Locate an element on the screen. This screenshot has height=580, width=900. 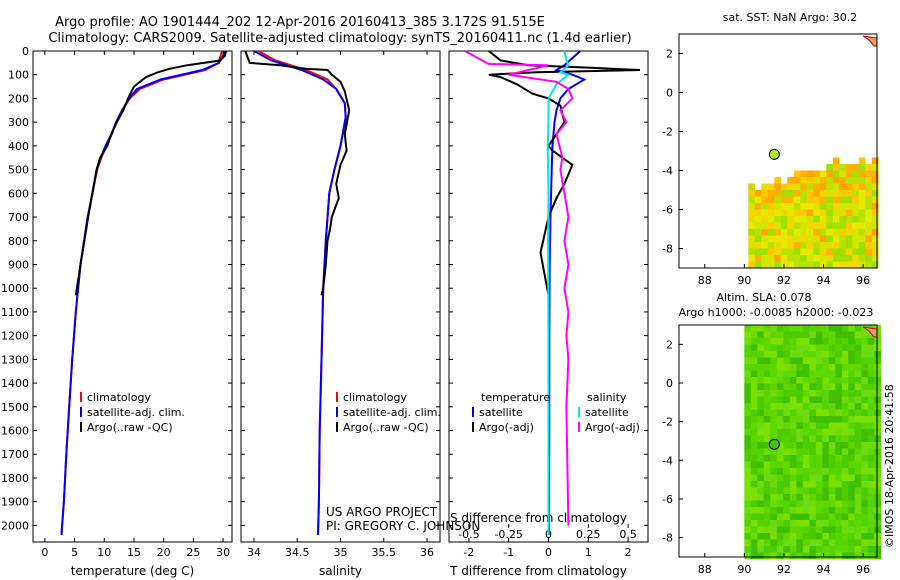
y-tick-label: -6 is located at coordinates (667, 210).